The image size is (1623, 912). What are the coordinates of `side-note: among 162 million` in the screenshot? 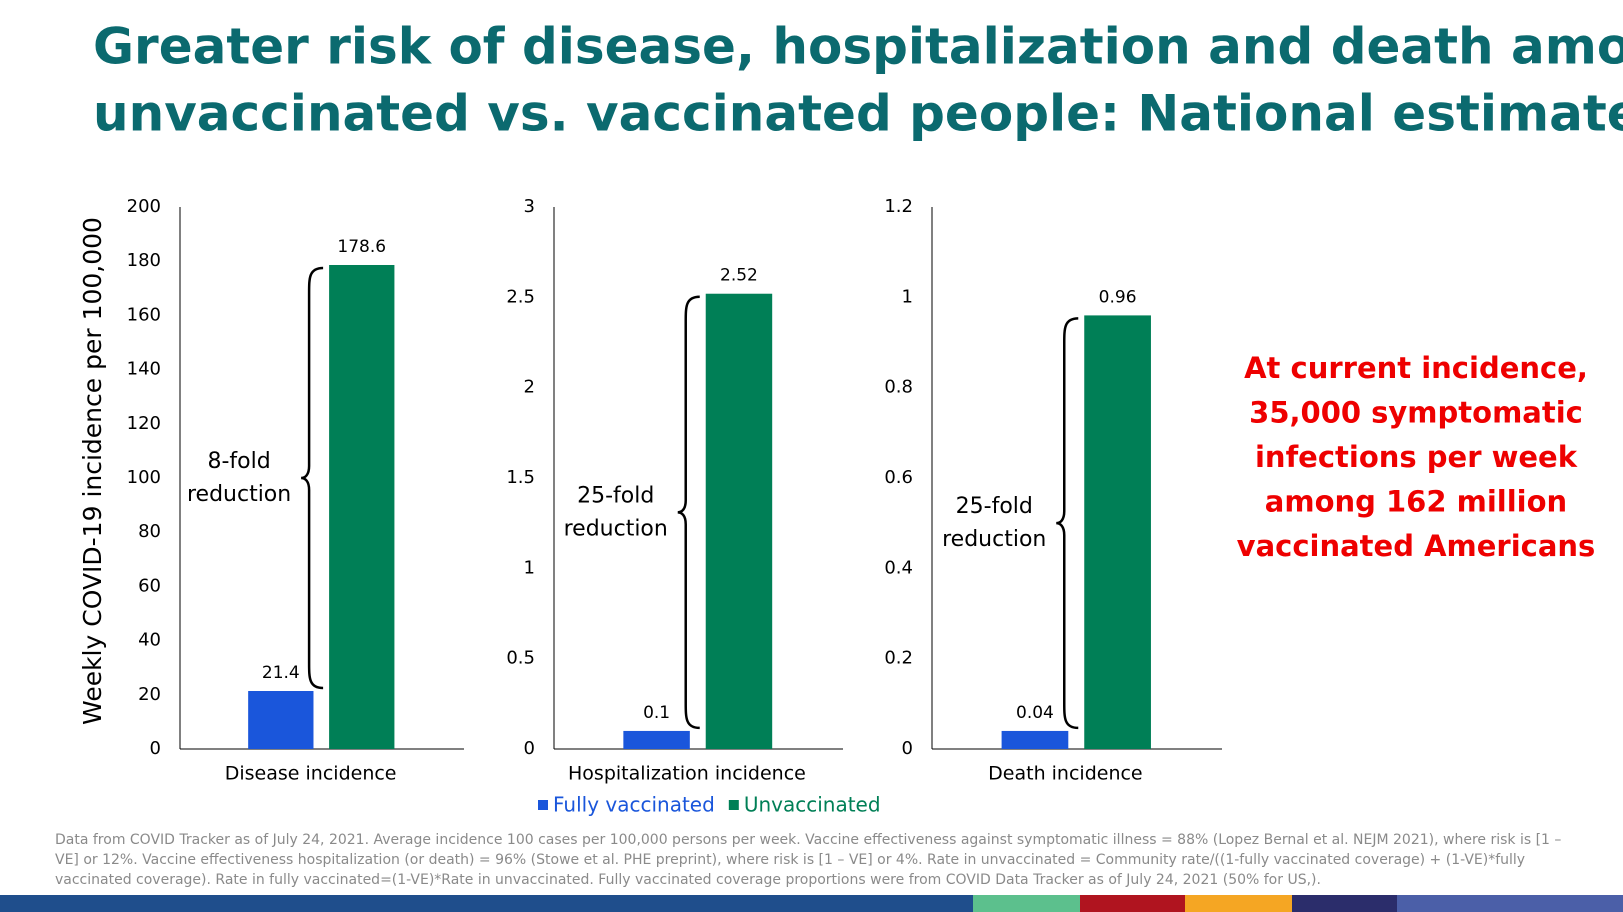 It's located at (1416, 502).